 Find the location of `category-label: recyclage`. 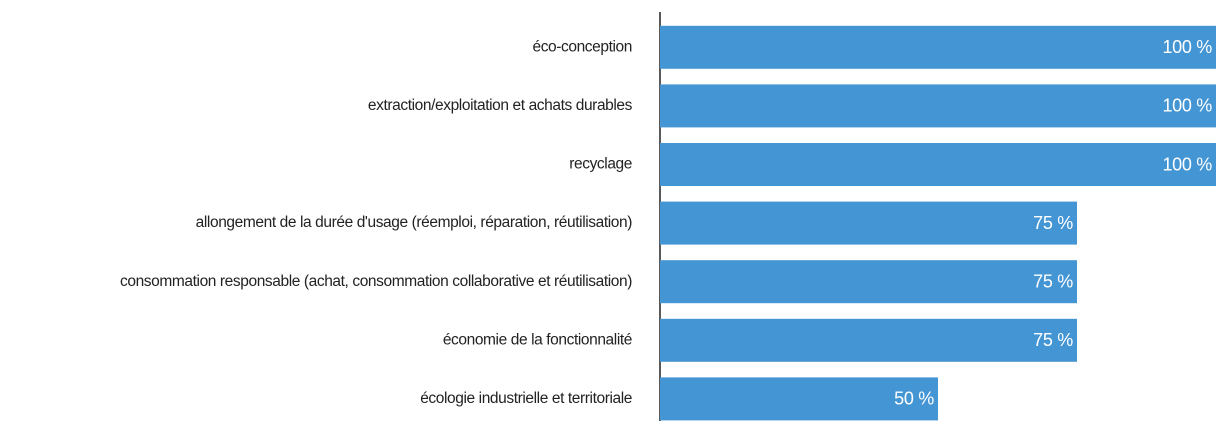

category-label: recyclage is located at coordinates (600, 164).